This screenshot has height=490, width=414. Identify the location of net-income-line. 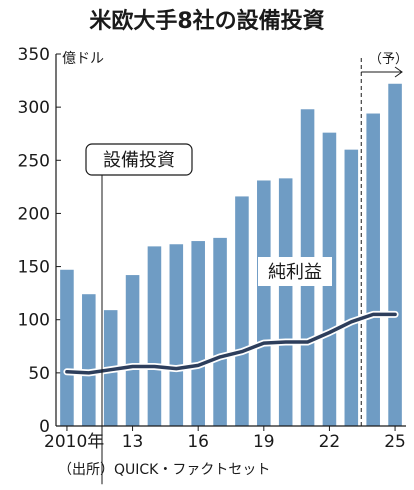
(231, 343).